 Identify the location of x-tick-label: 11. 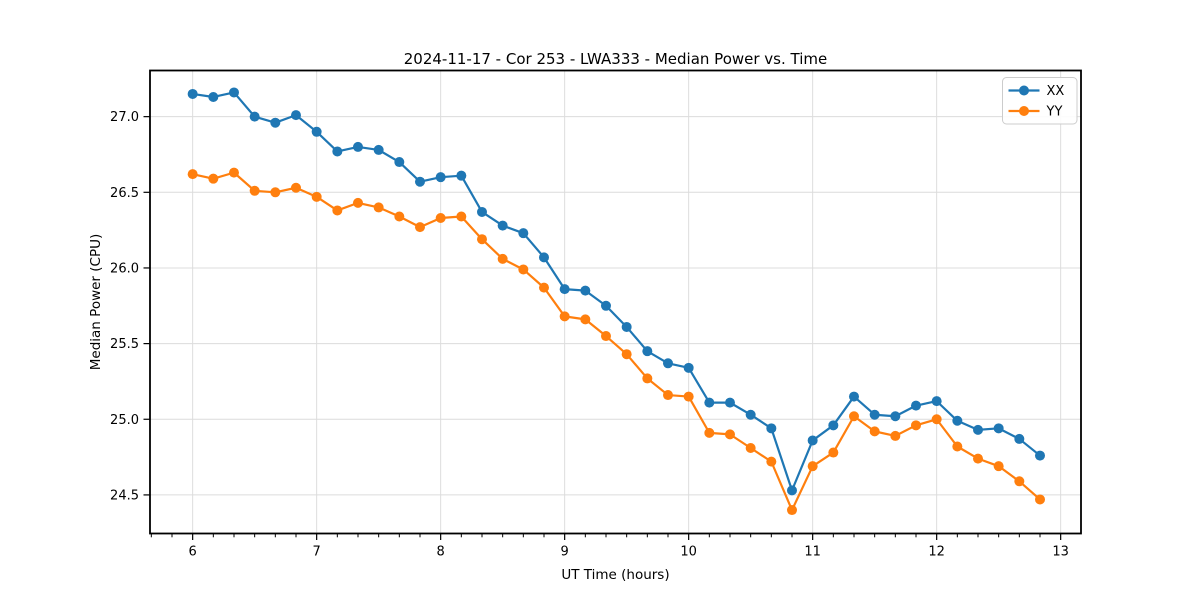
(812, 552).